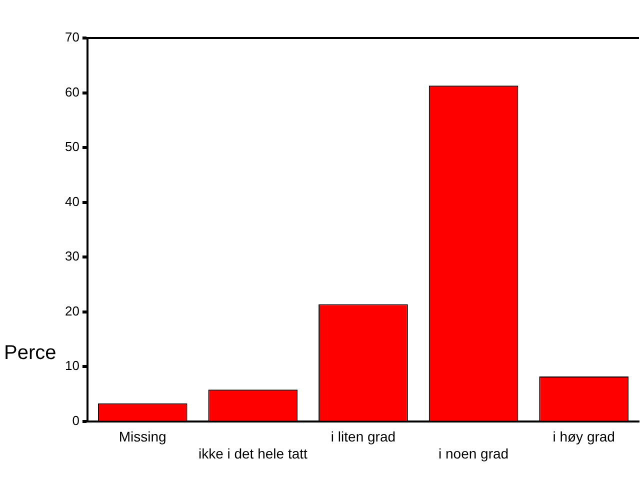 The image size is (641, 478). What do you see at coordinates (253, 453) in the screenshot?
I see `x-tick-label: ikke i det hele tatt` at bounding box center [253, 453].